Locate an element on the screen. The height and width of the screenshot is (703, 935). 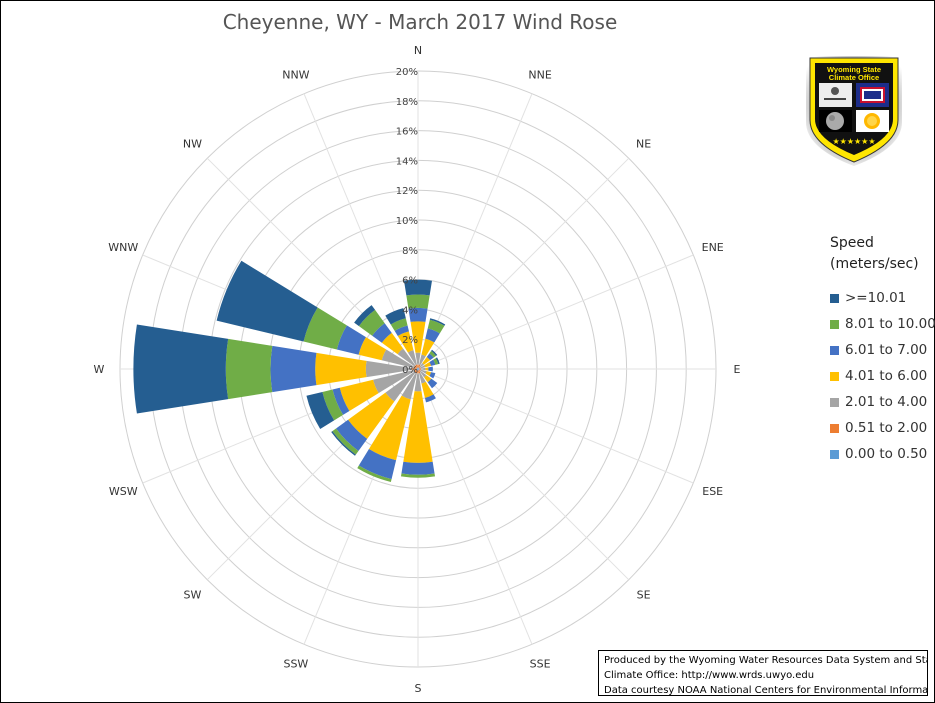
direction-label: SW is located at coordinates (192, 595).